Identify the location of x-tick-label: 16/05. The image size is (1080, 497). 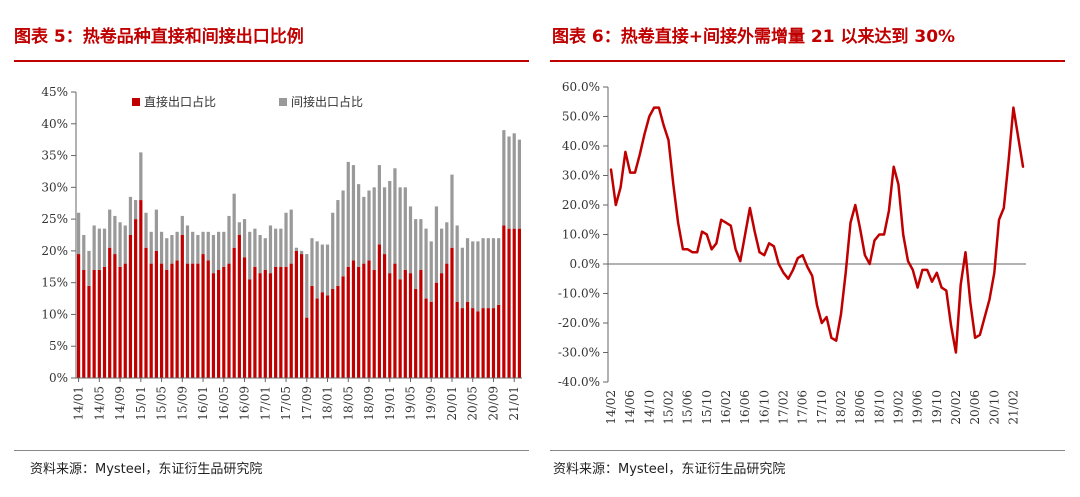
(224, 403).